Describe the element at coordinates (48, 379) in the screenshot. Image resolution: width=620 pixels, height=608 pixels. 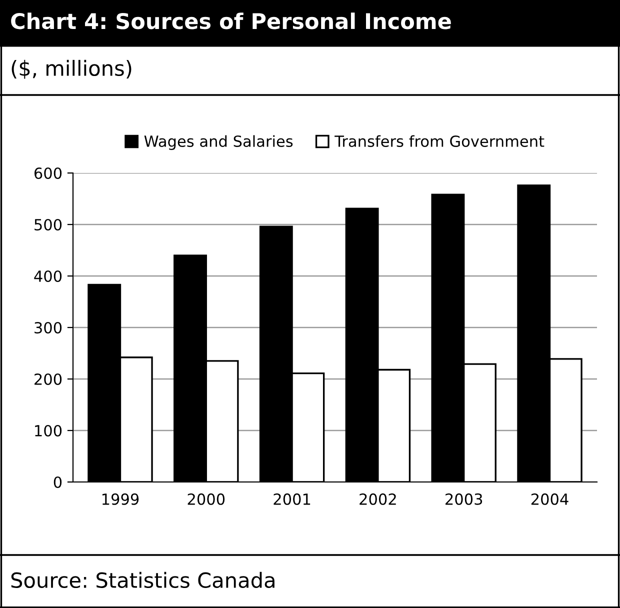
I see `y-tick-label: 200` at that location.